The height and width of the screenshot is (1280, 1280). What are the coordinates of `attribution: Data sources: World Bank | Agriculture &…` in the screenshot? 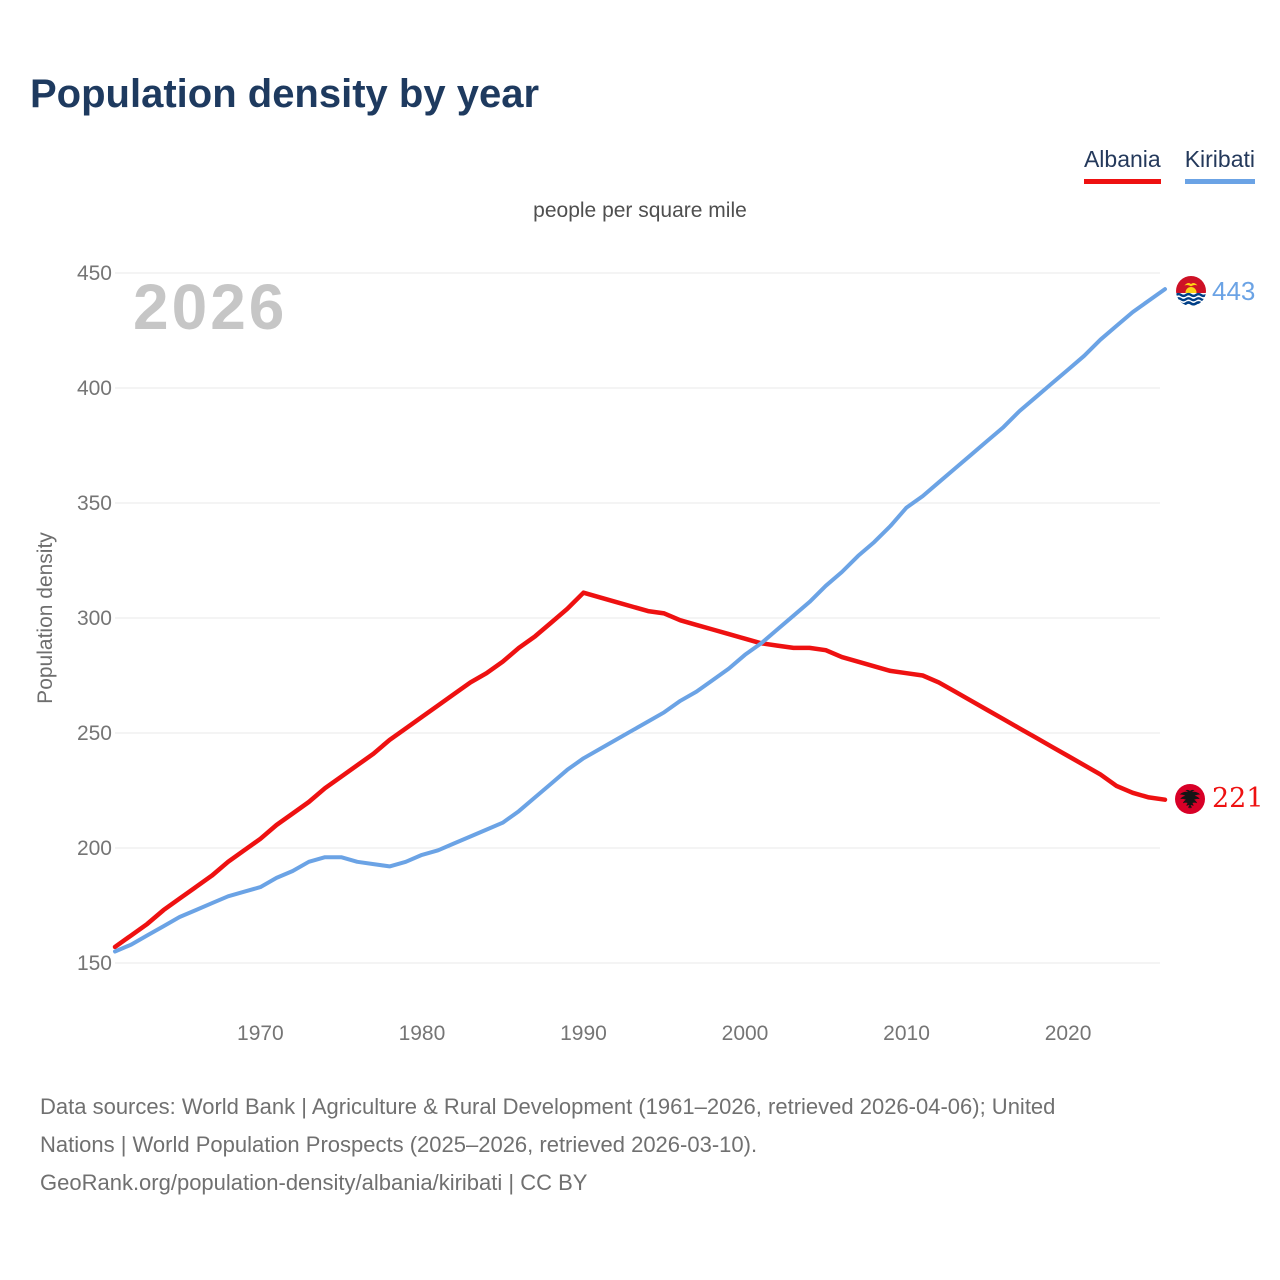 It's located at (645, 1145).